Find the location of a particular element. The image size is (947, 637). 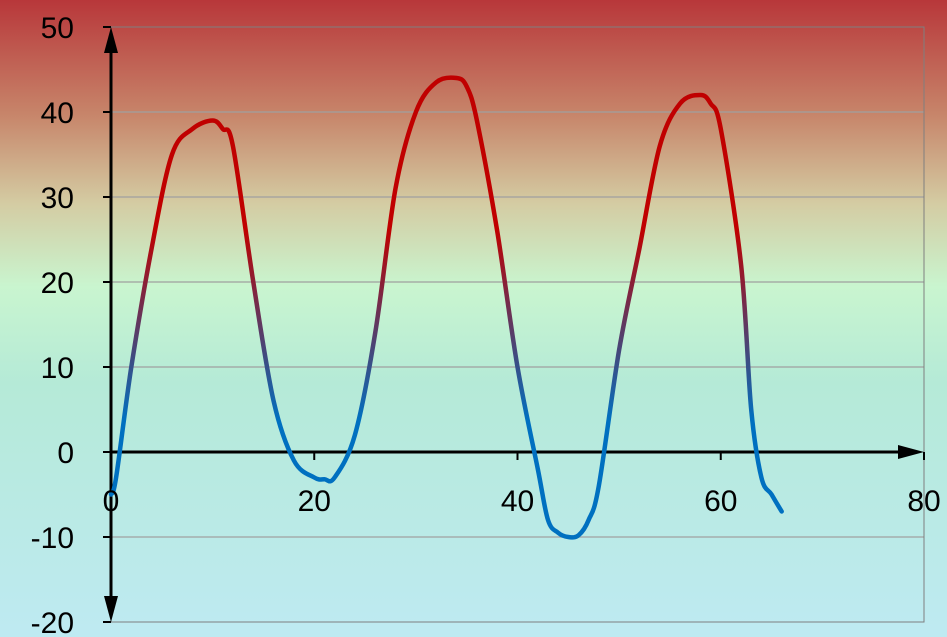

y-axis-arrowhead-down is located at coordinates (111, 609).